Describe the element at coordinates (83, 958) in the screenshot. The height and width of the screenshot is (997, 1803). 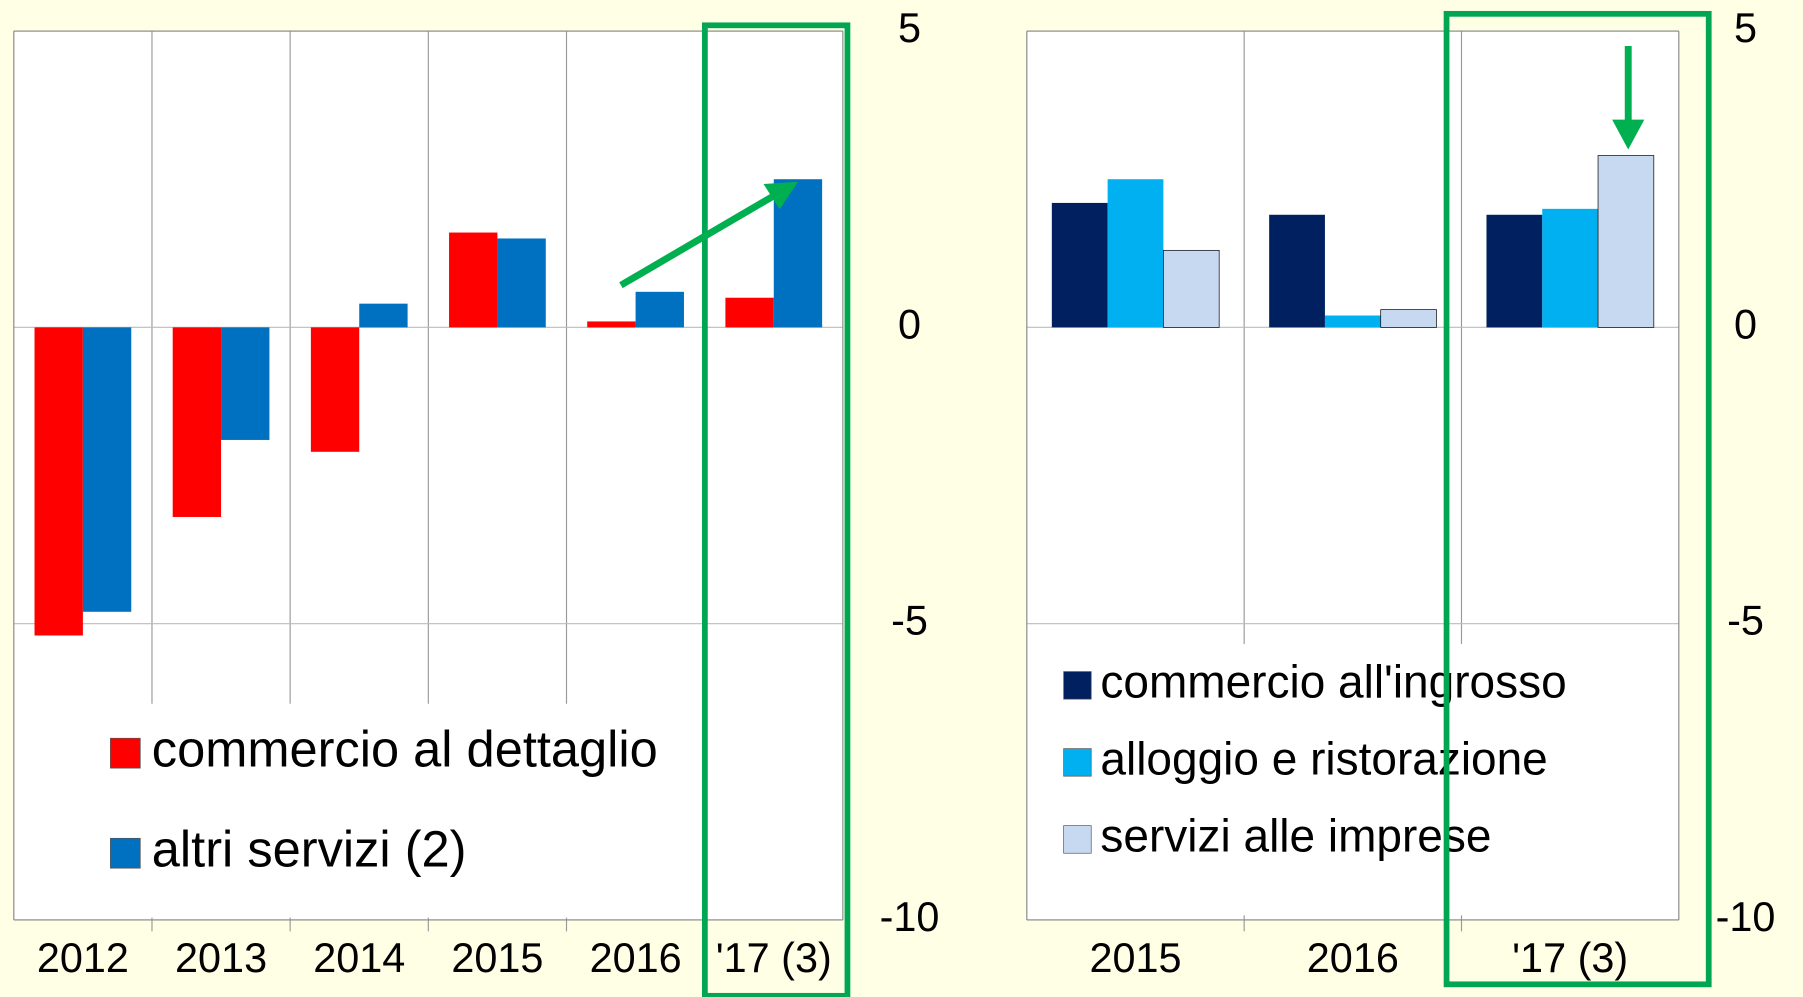
I see `x-tick-label: 2012` at that location.